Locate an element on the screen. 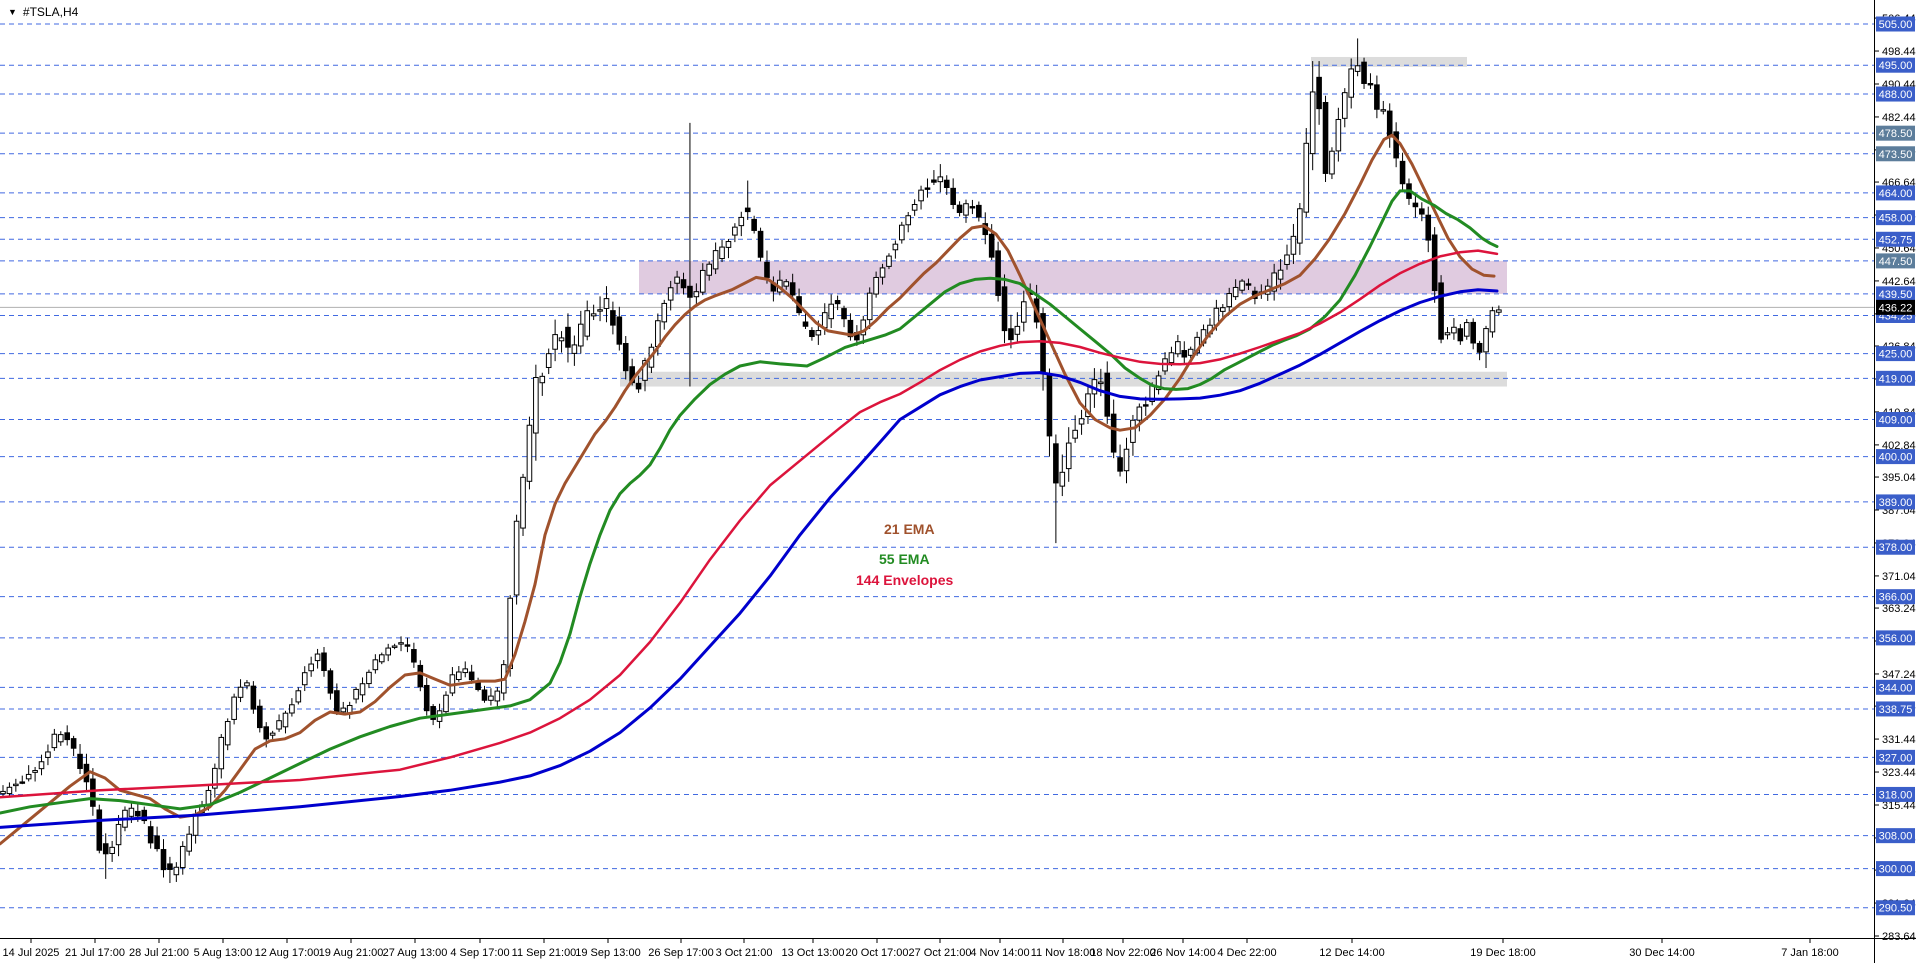  price-tick-label: 371.04 is located at coordinates (1899, 577).